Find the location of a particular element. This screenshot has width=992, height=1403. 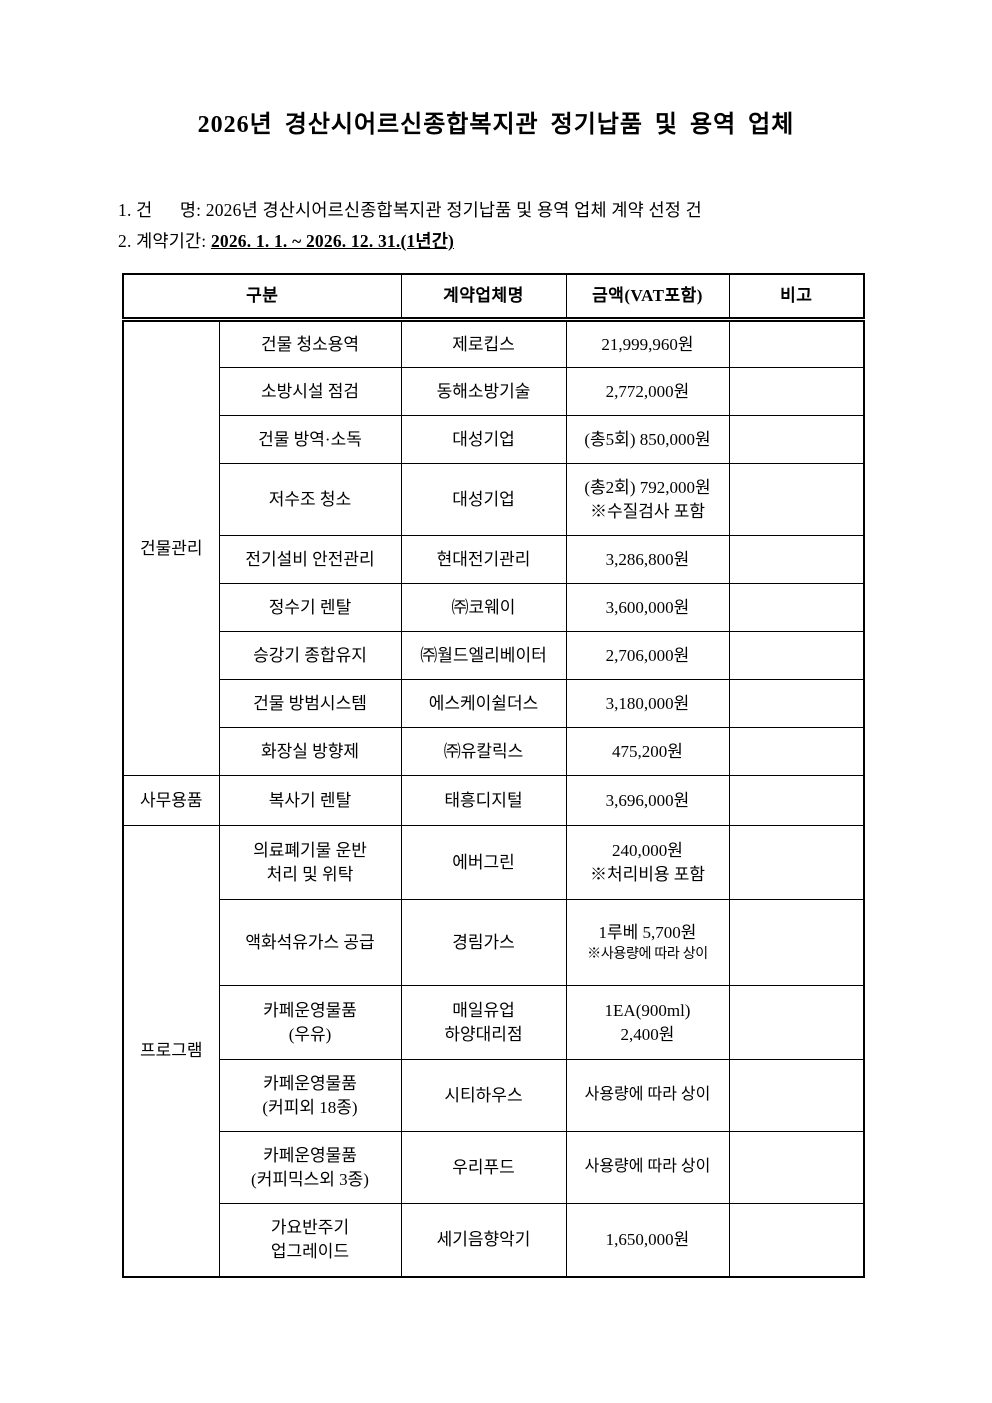

company-cell: 시티하우스 is located at coordinates (483, 1095).